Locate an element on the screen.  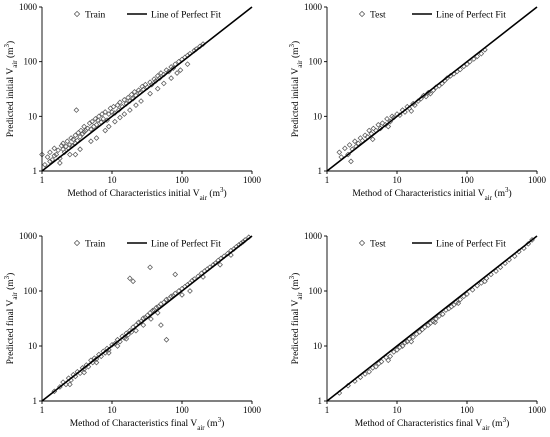
y-tick-label: 1 is located at coordinates (320, 401).